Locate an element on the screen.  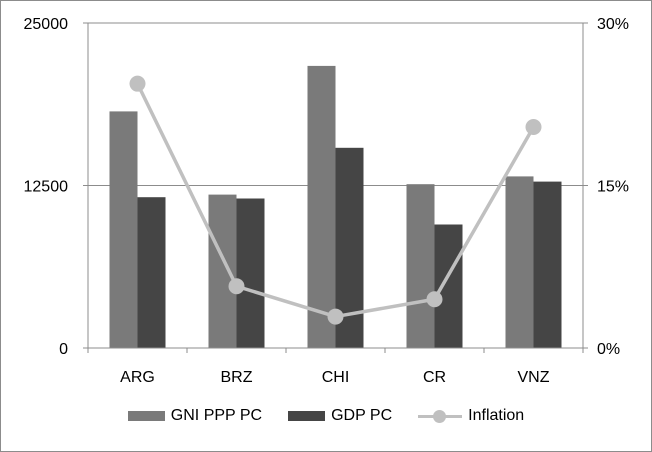
x-tick-label: ARG is located at coordinates (137, 377).